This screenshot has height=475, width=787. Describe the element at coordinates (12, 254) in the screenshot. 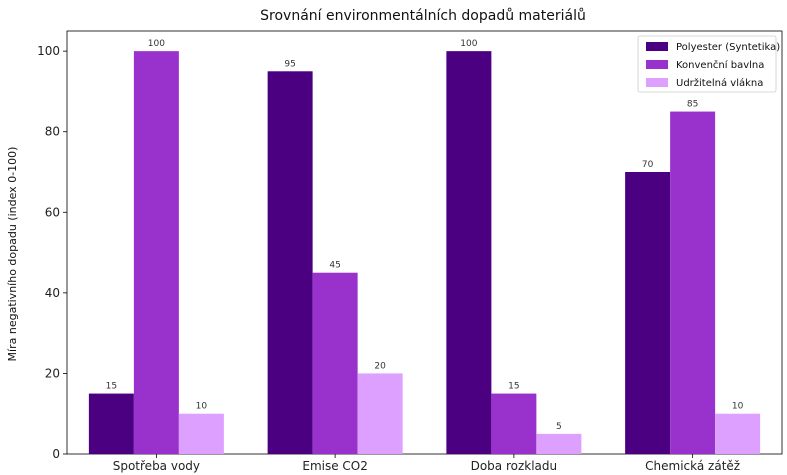

I see `y-axis-title: Míra negativního dopadu (index 0-100)` at that location.